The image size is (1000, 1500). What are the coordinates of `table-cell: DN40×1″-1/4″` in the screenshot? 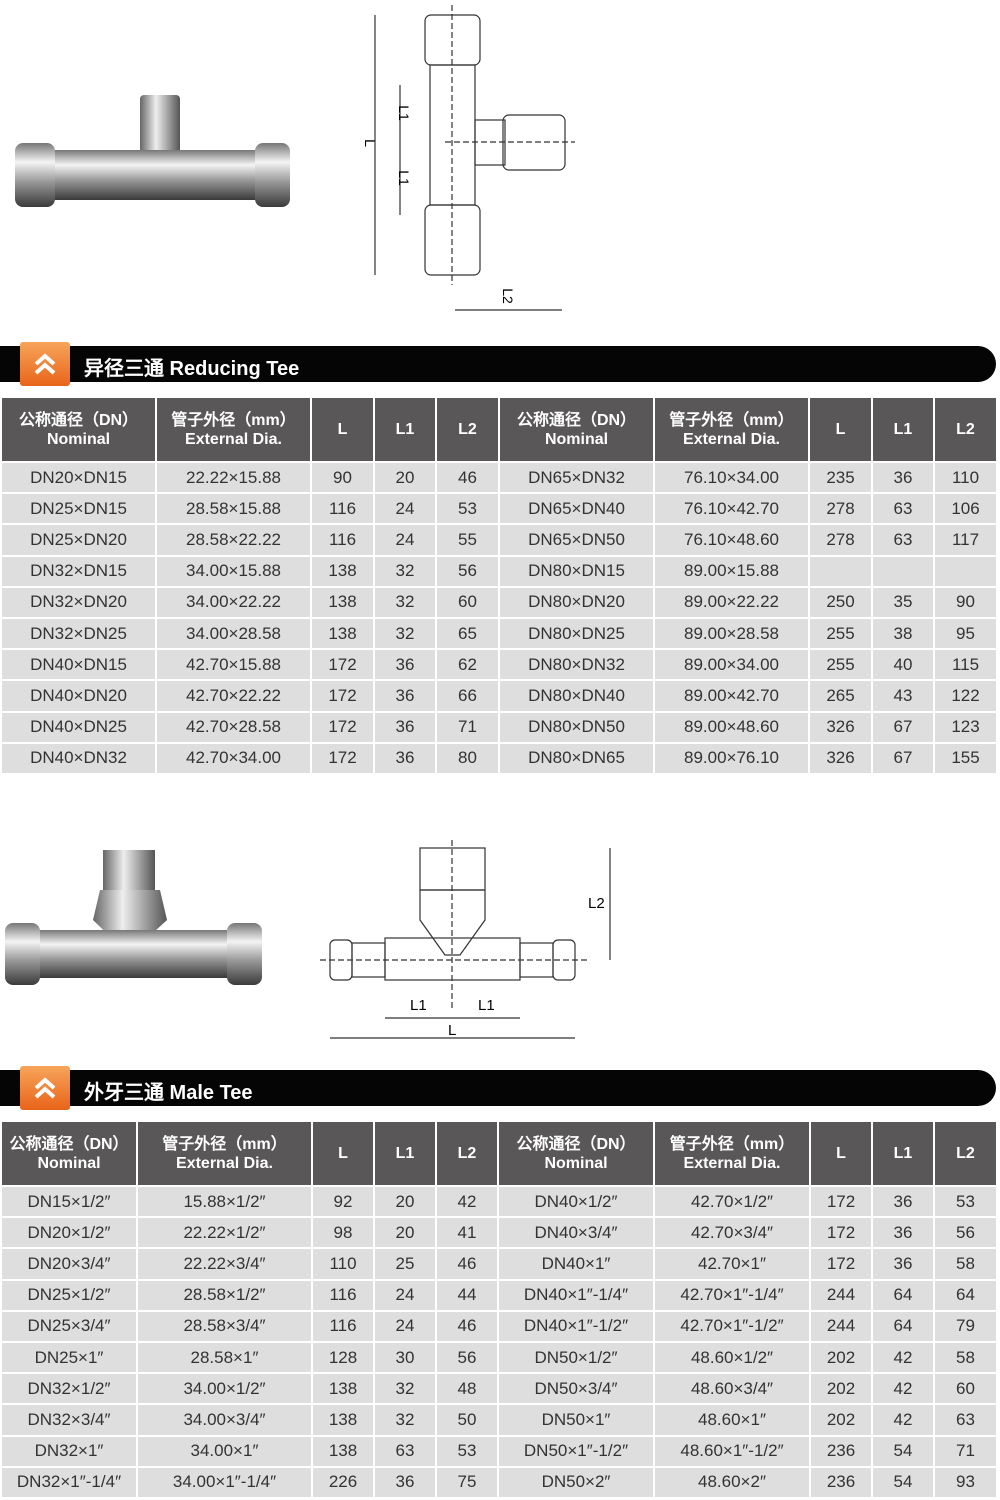 It's located at (576, 1295).